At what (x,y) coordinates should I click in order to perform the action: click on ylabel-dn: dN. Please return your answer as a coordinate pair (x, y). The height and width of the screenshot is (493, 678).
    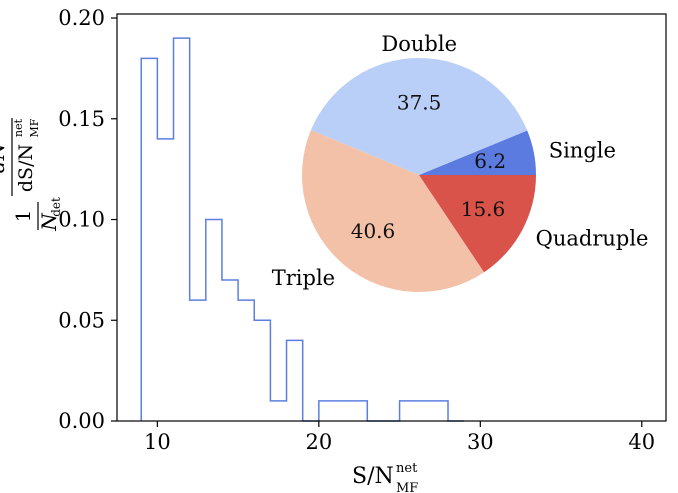
    Looking at the image, I should click on (4, 157).